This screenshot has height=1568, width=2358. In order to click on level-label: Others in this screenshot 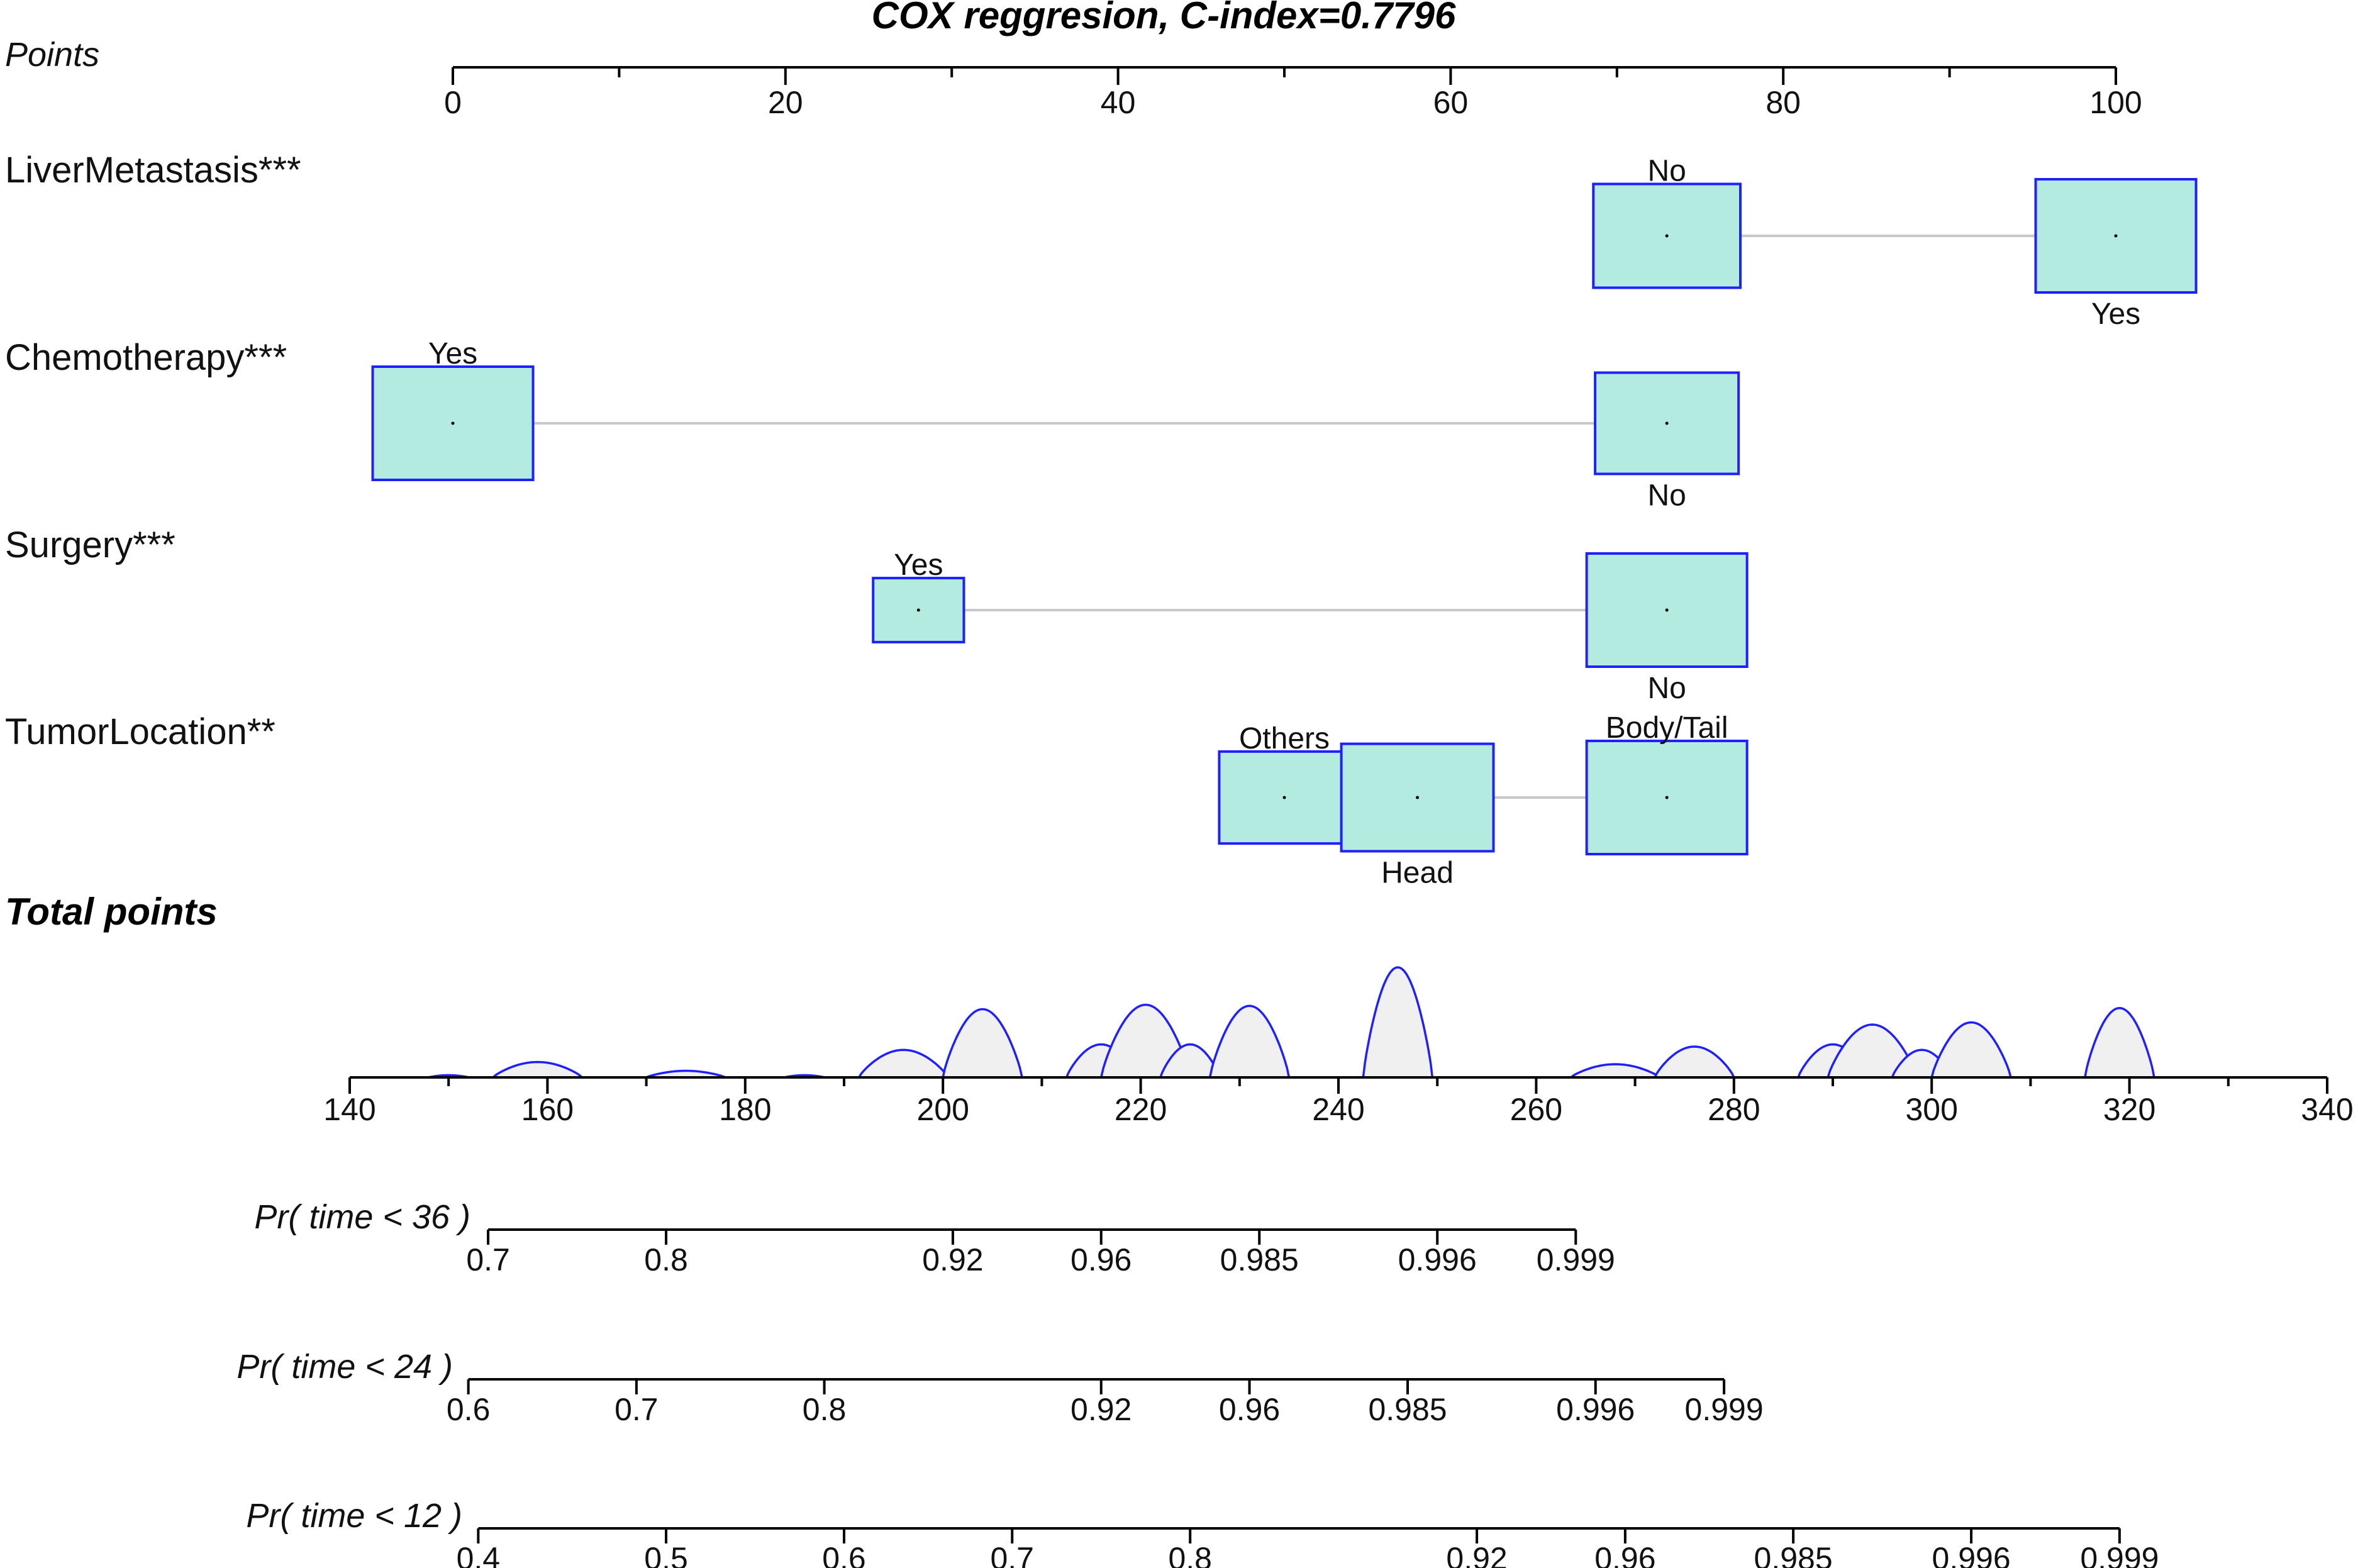, I will do `click(1284, 738)`.